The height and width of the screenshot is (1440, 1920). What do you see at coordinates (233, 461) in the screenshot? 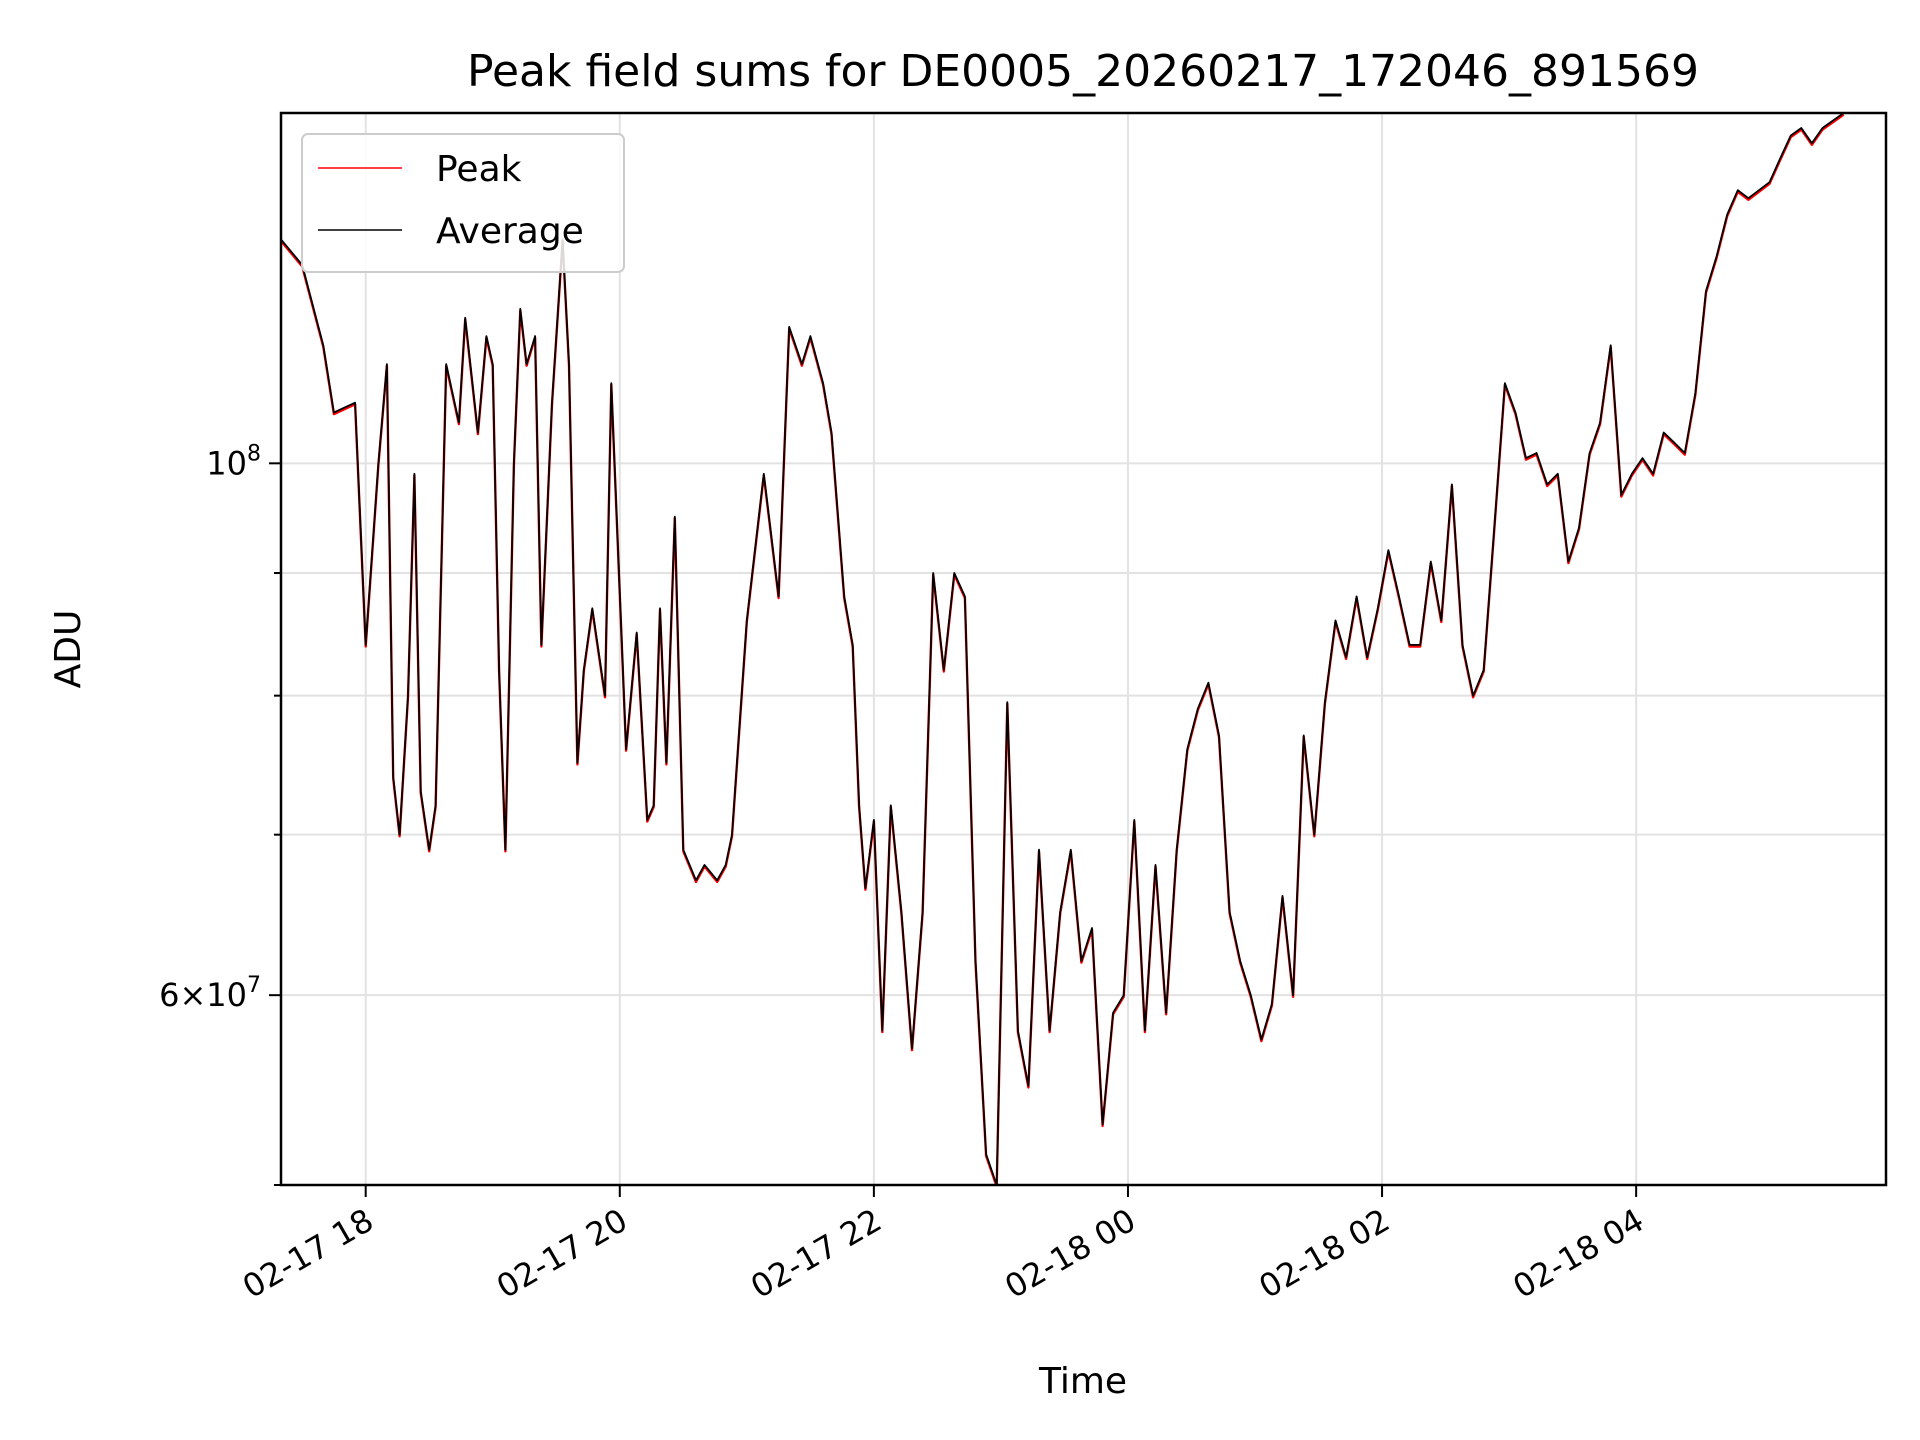
I see `y-tick-label: 108` at bounding box center [233, 461].